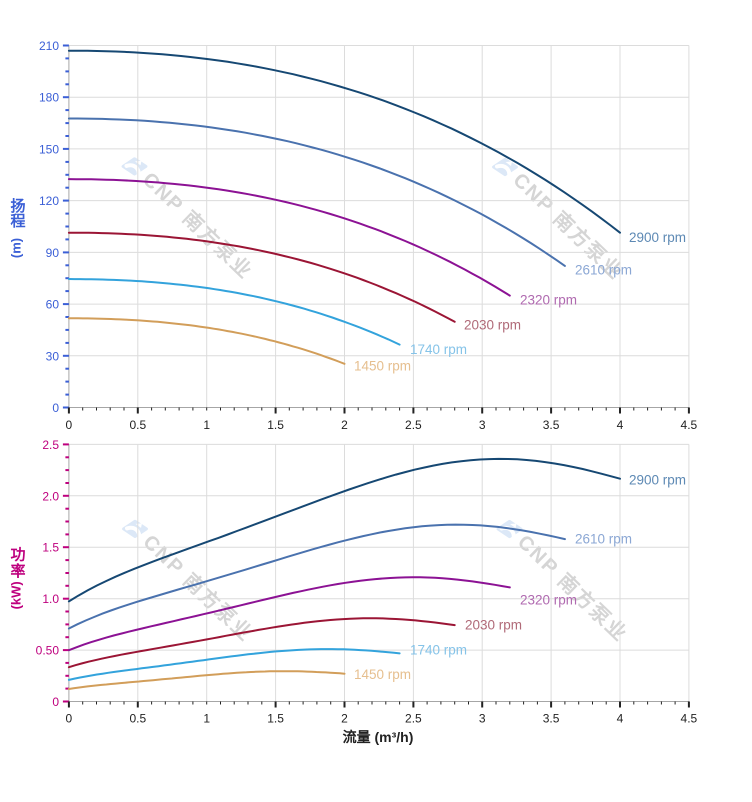 This screenshot has width=752, height=802. What do you see at coordinates (17, 571) in the screenshot?
I see `svg-text: 率` at bounding box center [17, 571].